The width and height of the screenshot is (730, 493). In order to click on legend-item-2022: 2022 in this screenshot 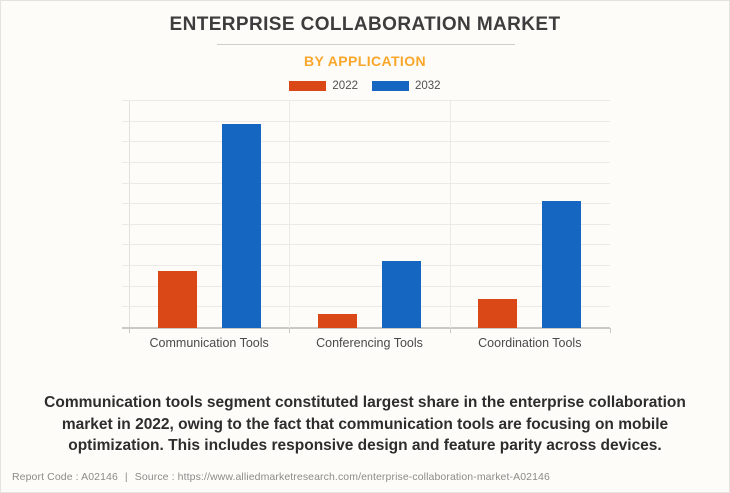, I will do `click(323, 86)`.